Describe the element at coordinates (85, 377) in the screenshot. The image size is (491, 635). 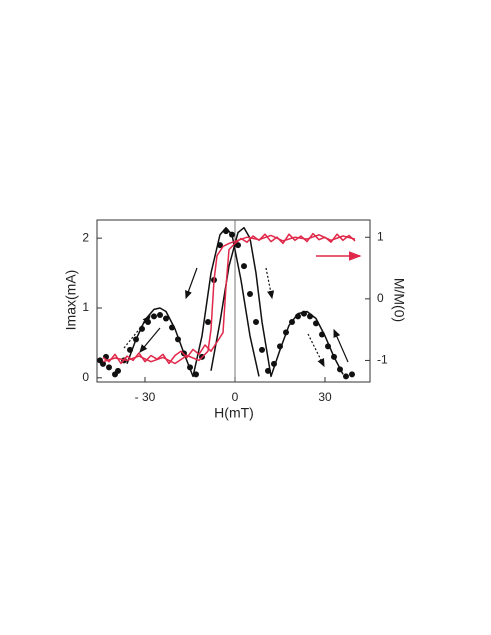
I see `y-tick-label: 0` at that location.